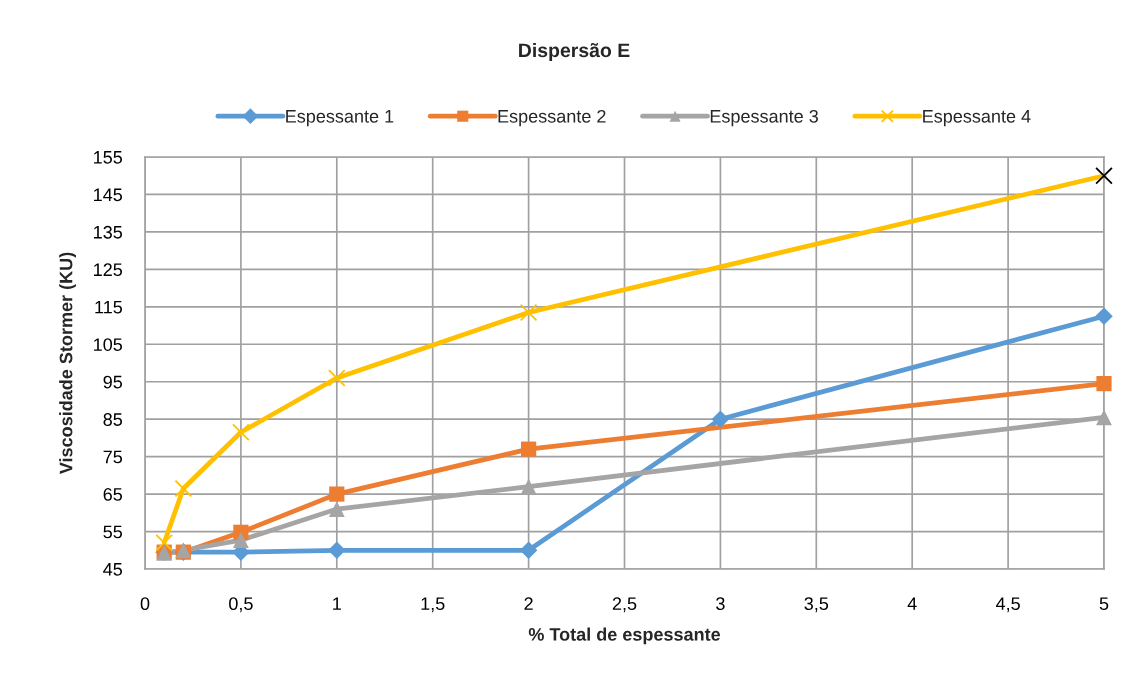  What do you see at coordinates (552, 118) in the screenshot?
I see `legend-label: Espessante 2` at bounding box center [552, 118].